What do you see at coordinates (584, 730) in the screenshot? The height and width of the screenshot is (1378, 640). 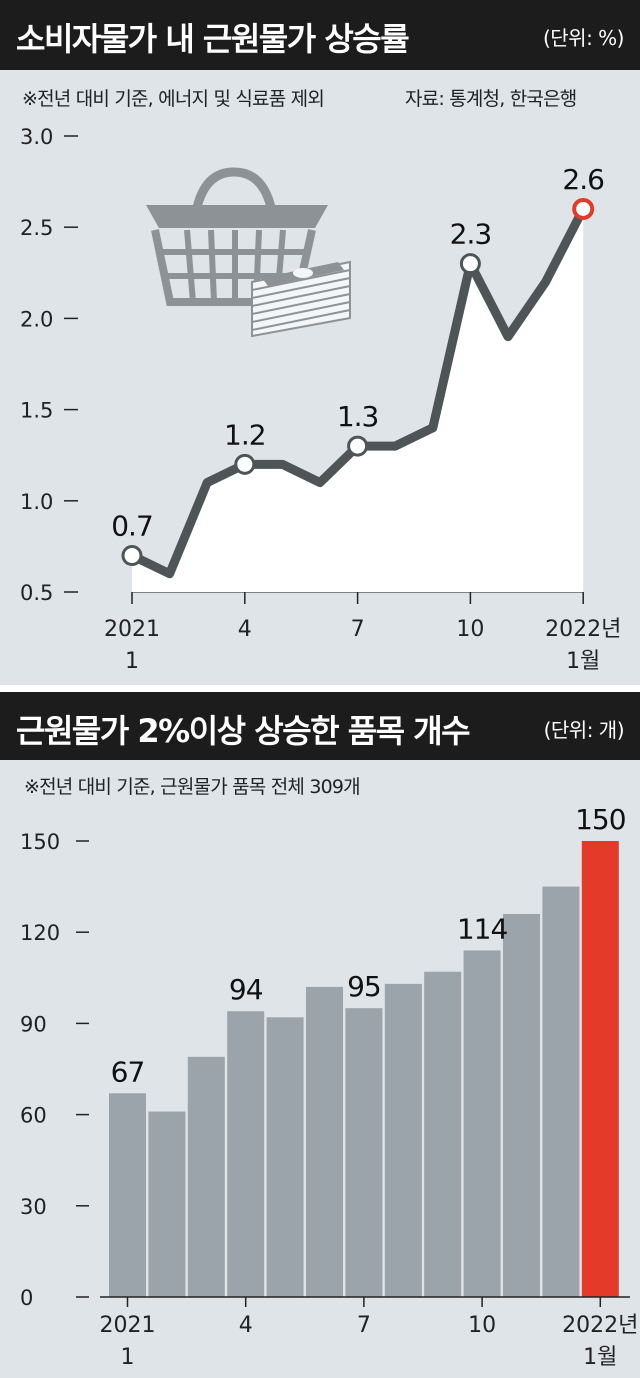 I see `unit-label: (단위: 개)` at bounding box center [584, 730].